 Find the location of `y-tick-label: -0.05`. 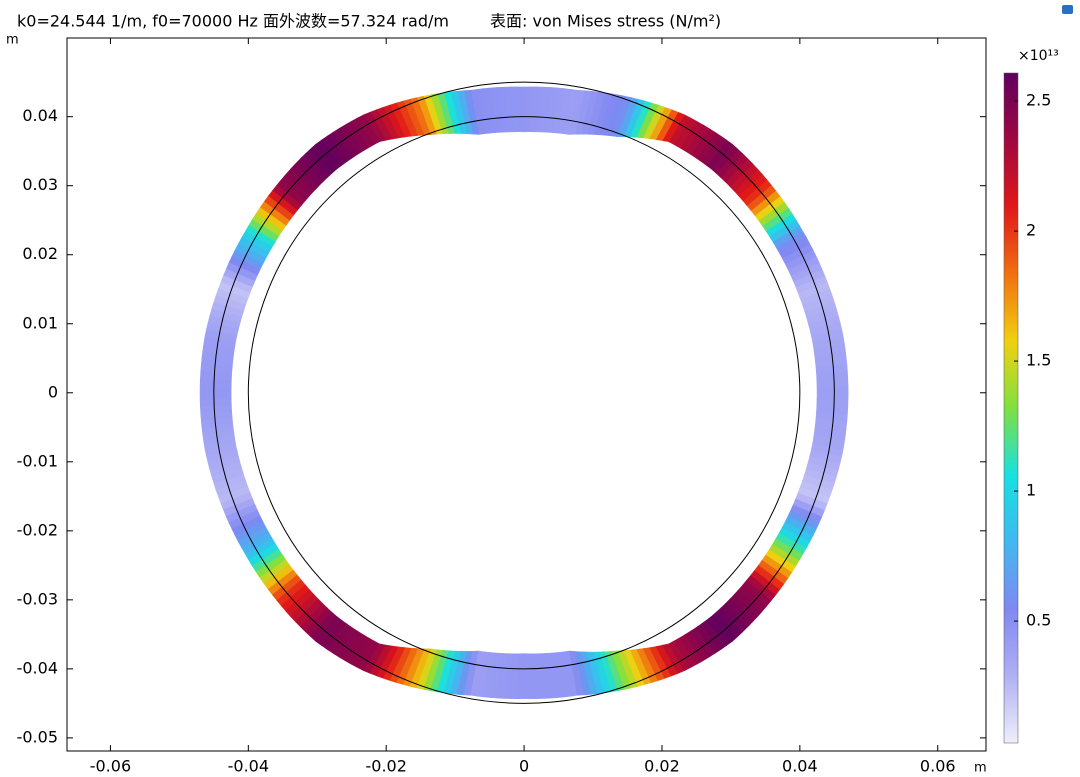

y-tick-label: -0.05 is located at coordinates (37, 736).